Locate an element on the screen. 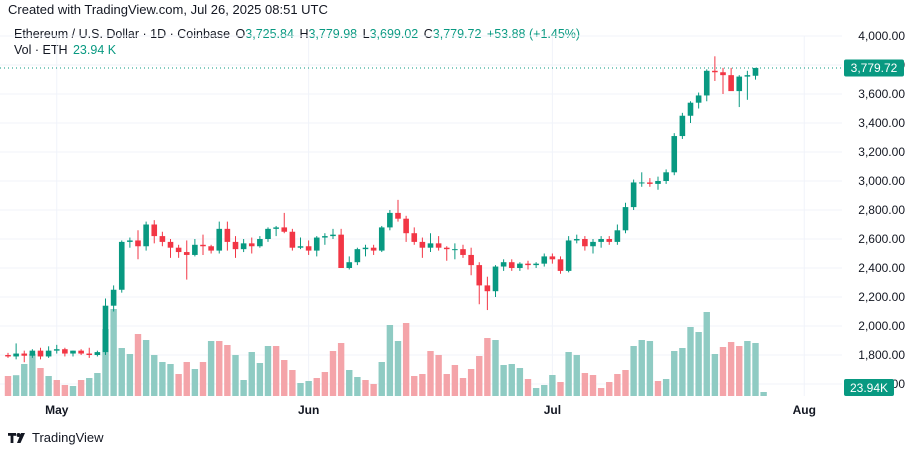  low-value: 3,699.02 is located at coordinates (394, 34).